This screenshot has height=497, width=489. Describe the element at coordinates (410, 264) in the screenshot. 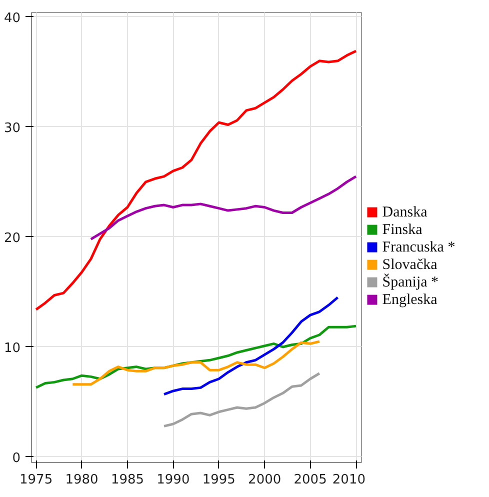

I see `legend-label: Slovačka` at that location.